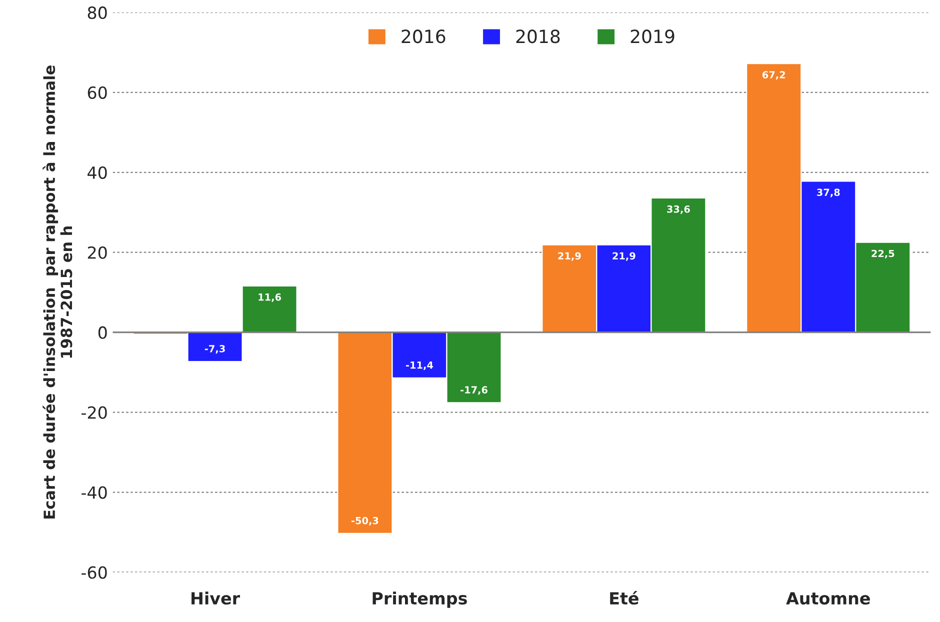  Describe the element at coordinates (94, 492) in the screenshot. I see `y-tick-label: -40` at that location.